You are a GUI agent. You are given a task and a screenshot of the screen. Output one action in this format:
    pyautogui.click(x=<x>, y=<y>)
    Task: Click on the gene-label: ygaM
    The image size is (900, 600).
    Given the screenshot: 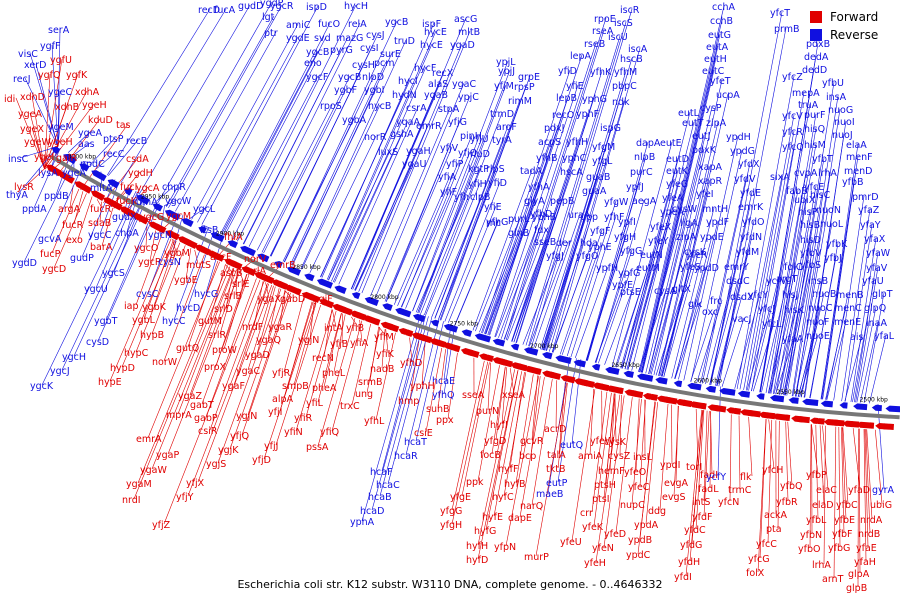 What is the action you would take?
    pyautogui.click(x=139, y=484)
    